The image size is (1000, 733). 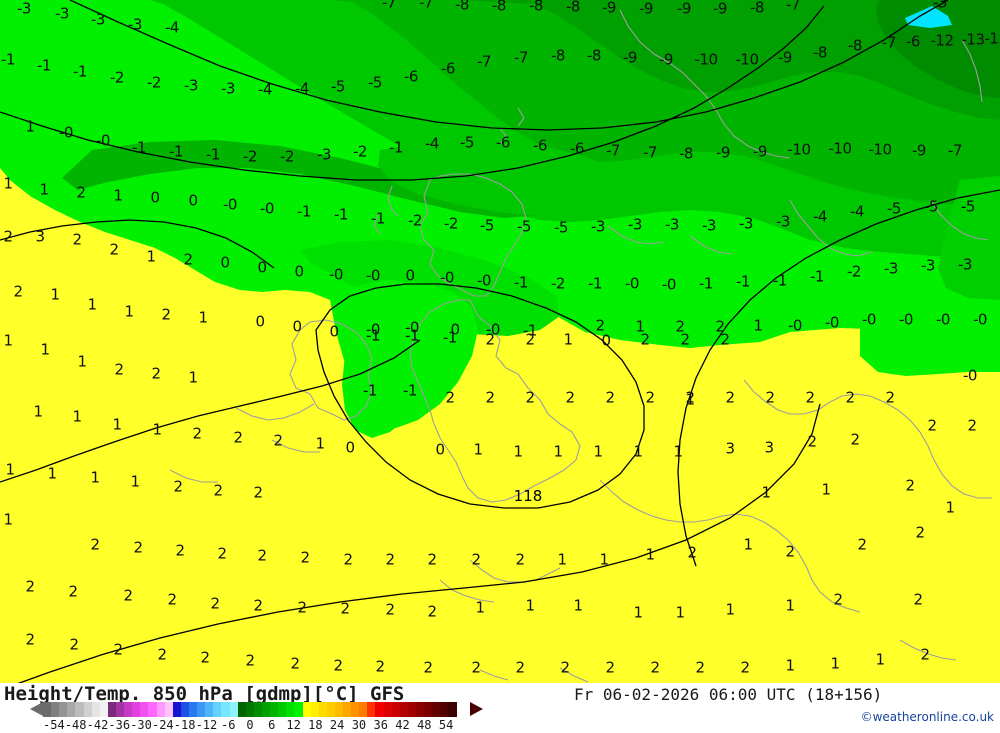 What do you see at coordinates (359, 725) in the screenshot?
I see `colorbar-tick: 30` at bounding box center [359, 725].